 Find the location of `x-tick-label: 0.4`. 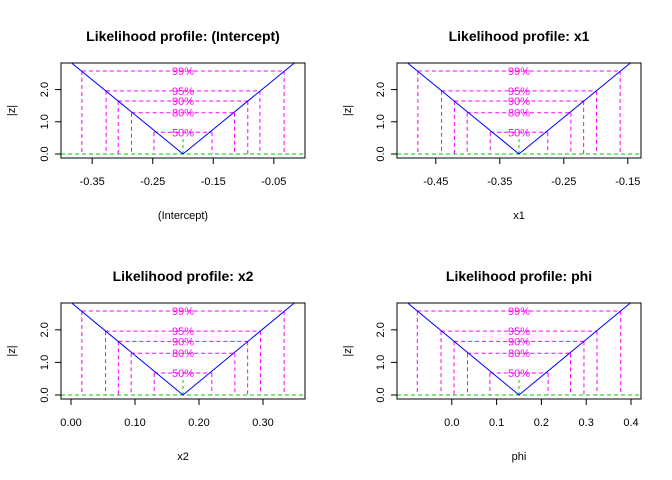

x-tick-label: 0.4 is located at coordinates (630, 423).